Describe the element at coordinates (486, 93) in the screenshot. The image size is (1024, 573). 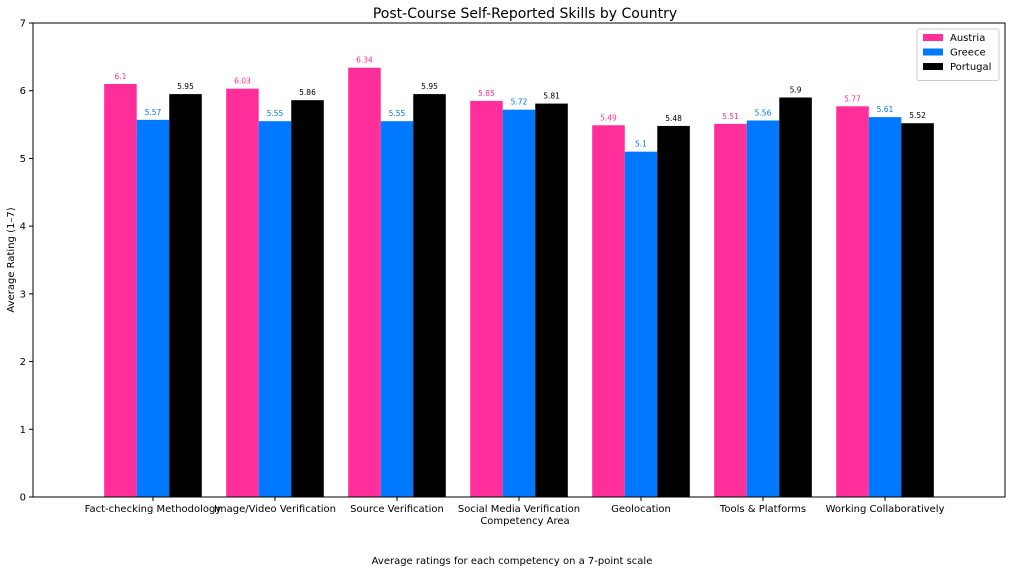
I see `data-label-austria-3: 5.85` at that location.